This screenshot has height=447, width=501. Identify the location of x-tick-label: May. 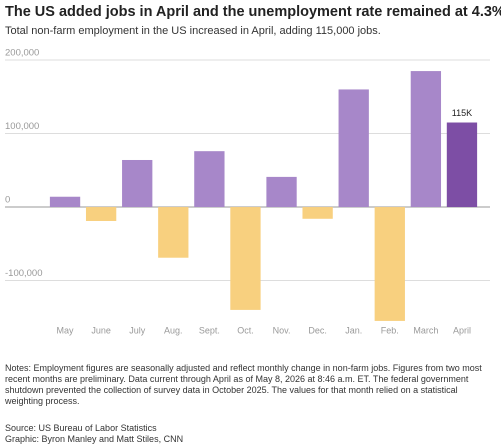
(66, 330).